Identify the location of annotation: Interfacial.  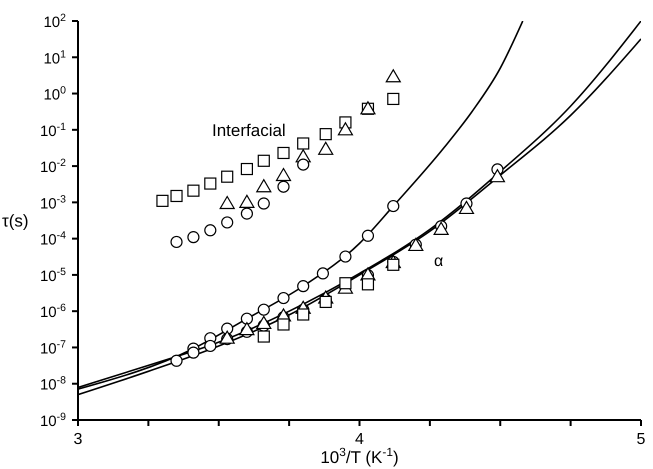
(249, 130).